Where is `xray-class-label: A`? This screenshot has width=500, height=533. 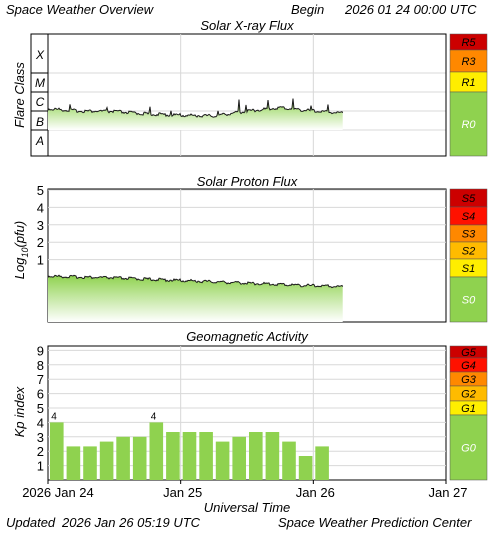
xray-class-label: A is located at coordinates (39, 141).